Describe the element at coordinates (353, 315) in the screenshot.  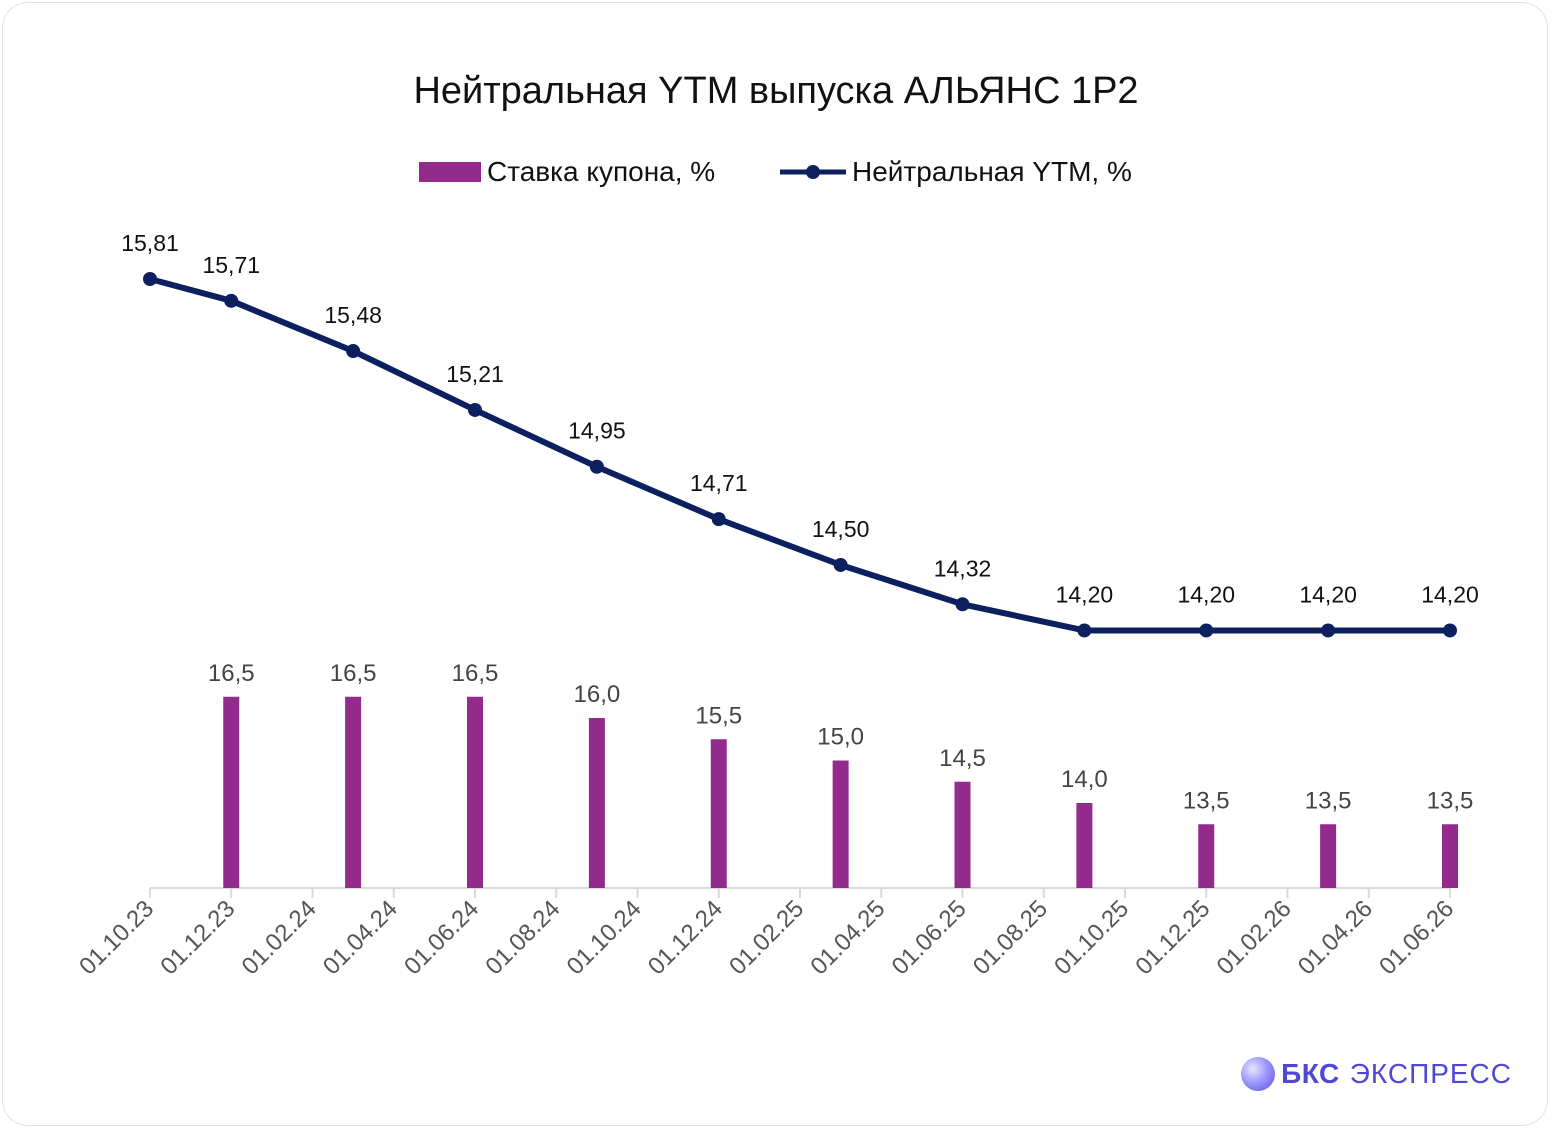
I see `ytm-point-label: 15,48` at that location.